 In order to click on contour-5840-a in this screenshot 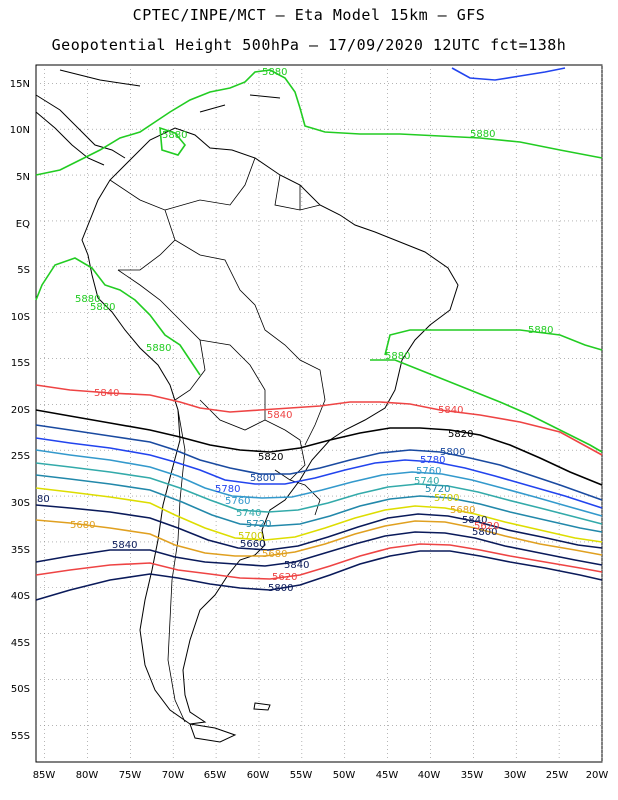, I will do `click(319, 420)`.